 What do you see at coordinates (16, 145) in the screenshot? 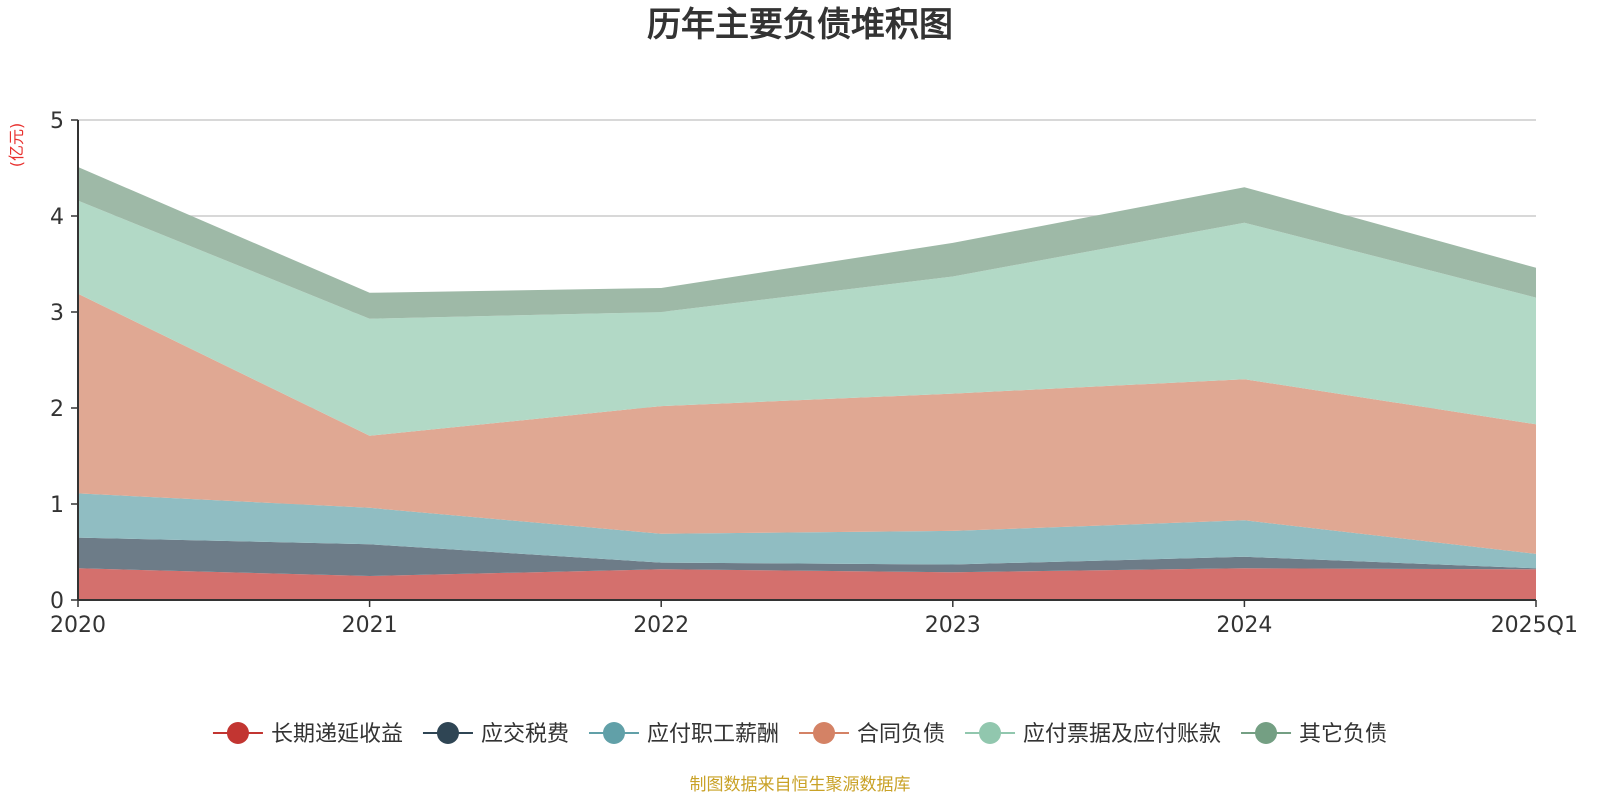
I see `y-axis-unit-label: (亿元)` at bounding box center [16, 145].